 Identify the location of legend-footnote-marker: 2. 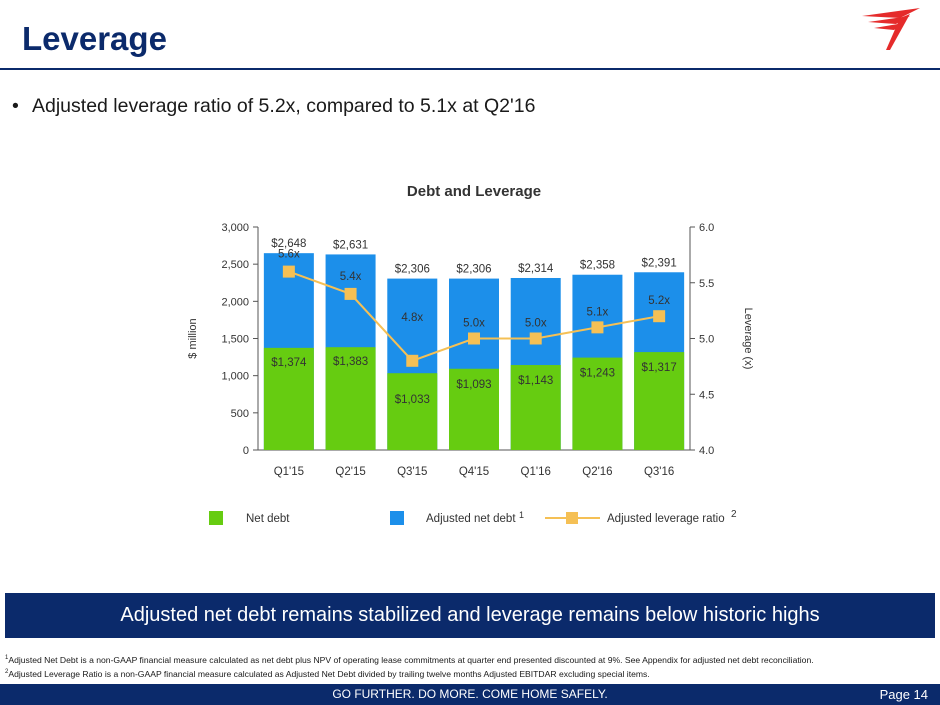
(734, 514).